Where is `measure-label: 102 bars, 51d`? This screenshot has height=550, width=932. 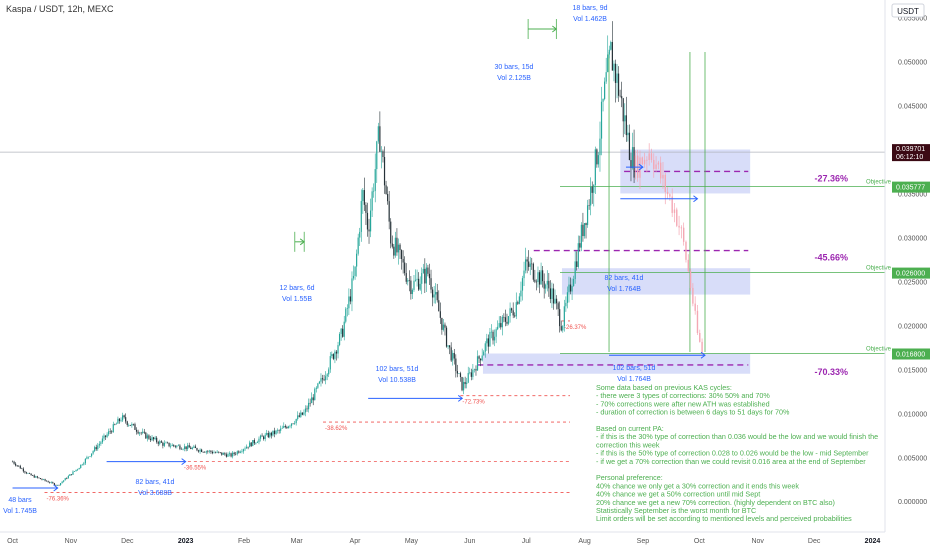 measure-label: 102 bars, 51d is located at coordinates (397, 369).